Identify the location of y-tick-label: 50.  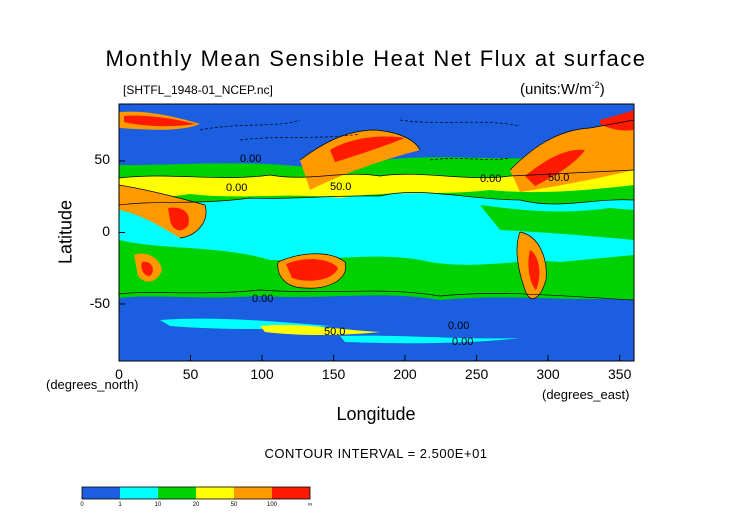
(102, 159).